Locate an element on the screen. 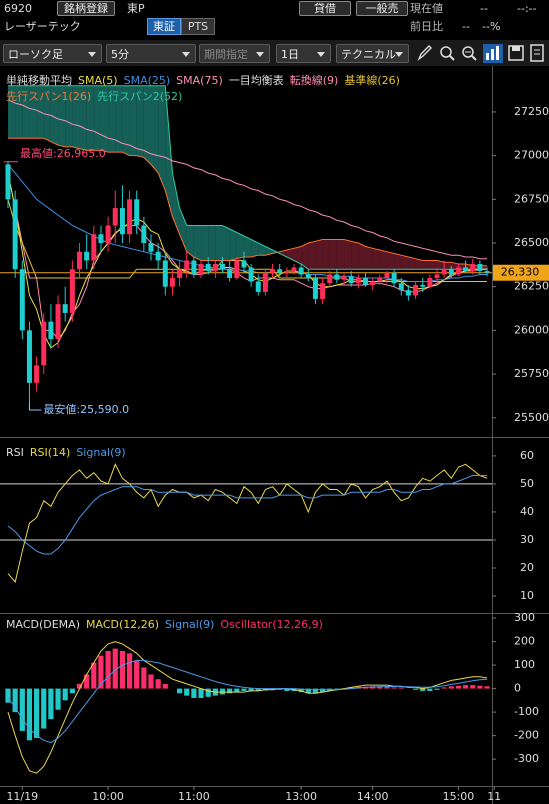  zoom-icon is located at coordinates (447, 53).